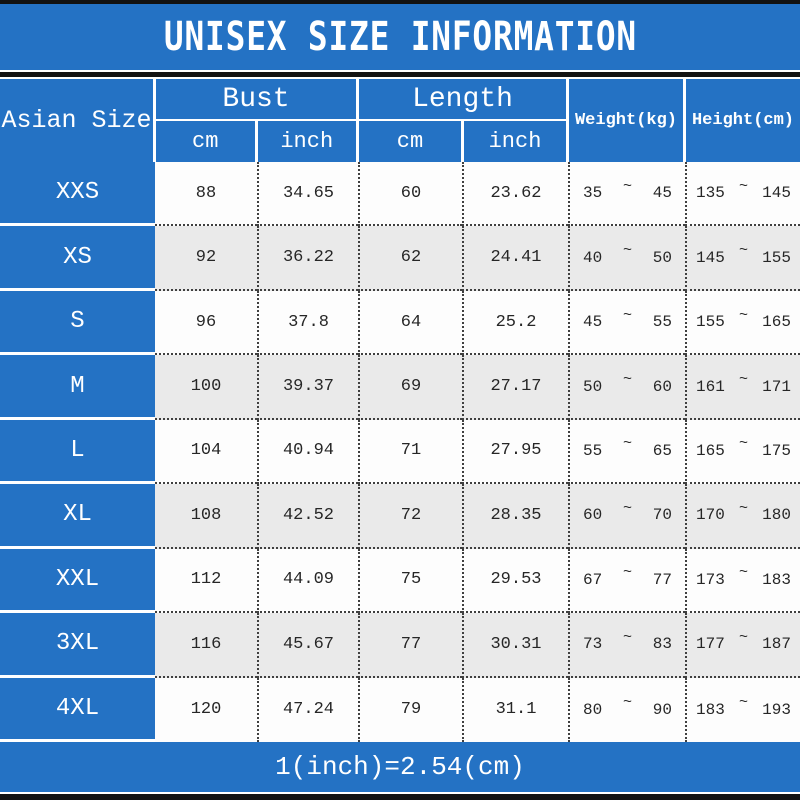 This screenshot has width=800, height=800. I want to click on weight-max-value: 50, so click(662, 257).